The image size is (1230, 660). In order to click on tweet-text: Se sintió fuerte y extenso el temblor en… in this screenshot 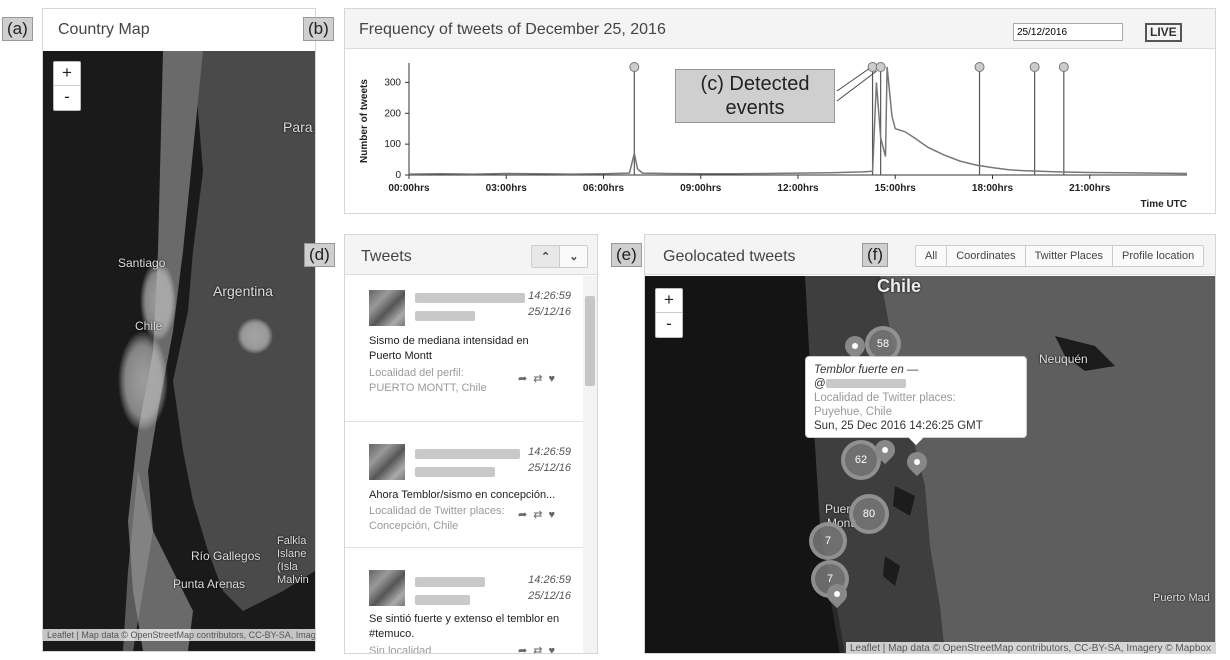, I will do `click(464, 626)`.